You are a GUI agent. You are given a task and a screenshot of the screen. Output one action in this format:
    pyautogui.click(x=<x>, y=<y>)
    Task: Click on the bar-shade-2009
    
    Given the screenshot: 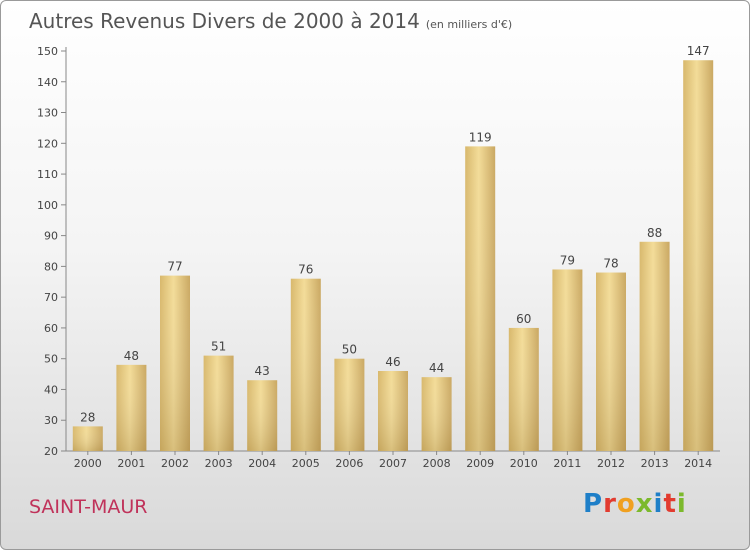 What is the action you would take?
    pyautogui.click(x=480, y=298)
    